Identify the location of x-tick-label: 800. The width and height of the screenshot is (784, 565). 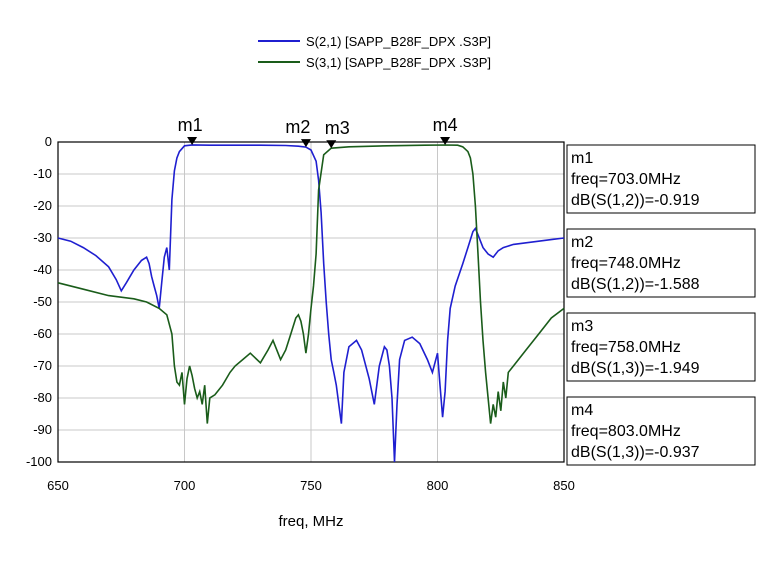
(438, 485).